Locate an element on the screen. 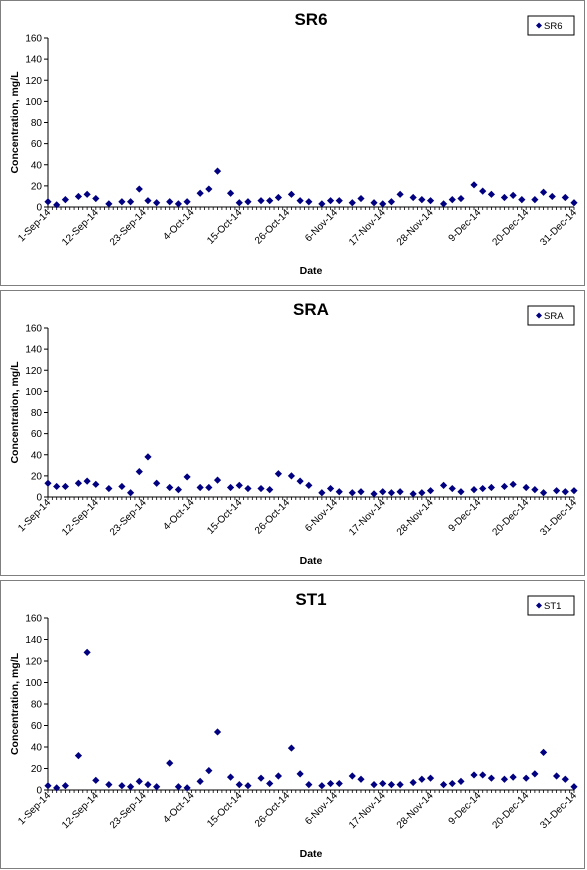 The width and height of the screenshot is (587, 870). chart-sra-x-tick-label: 12-Sep-14 is located at coordinates (80, 517).